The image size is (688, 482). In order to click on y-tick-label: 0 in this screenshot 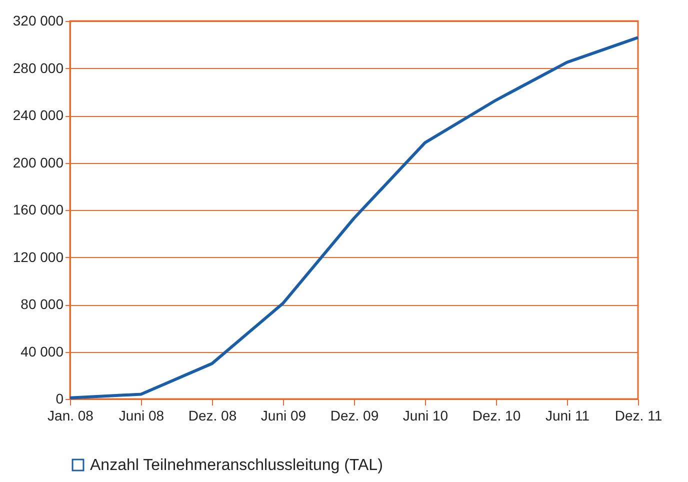, I will do `click(60, 398)`.